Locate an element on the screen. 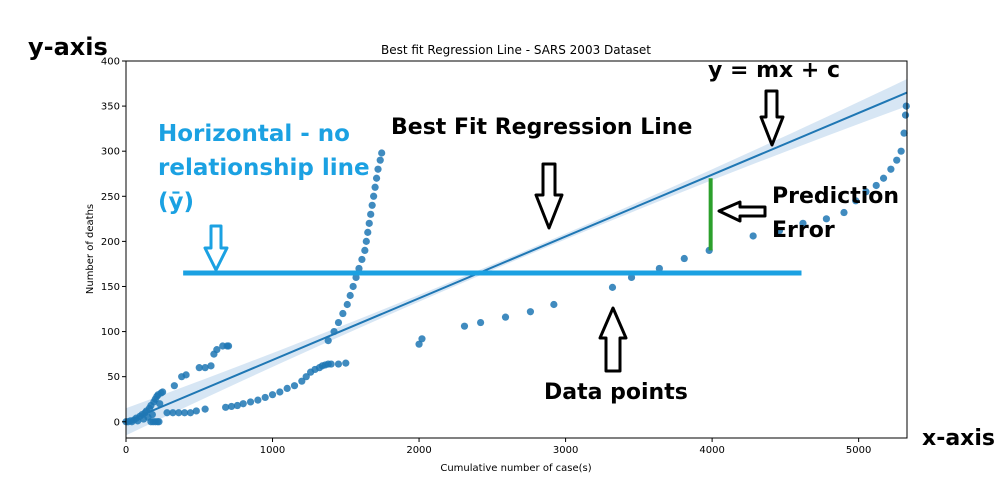 The width and height of the screenshot is (1008, 504). data-points-annotation: Data points is located at coordinates (616, 392).